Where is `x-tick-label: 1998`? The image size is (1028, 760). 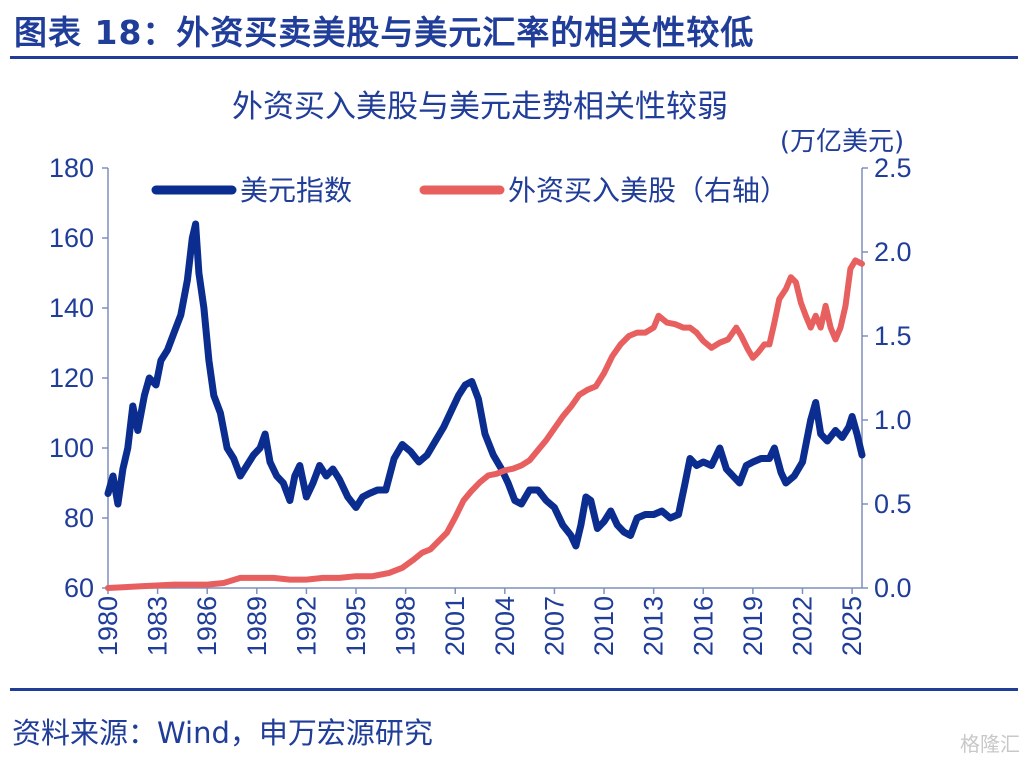 x-tick-label: 1998 is located at coordinates (406, 626).